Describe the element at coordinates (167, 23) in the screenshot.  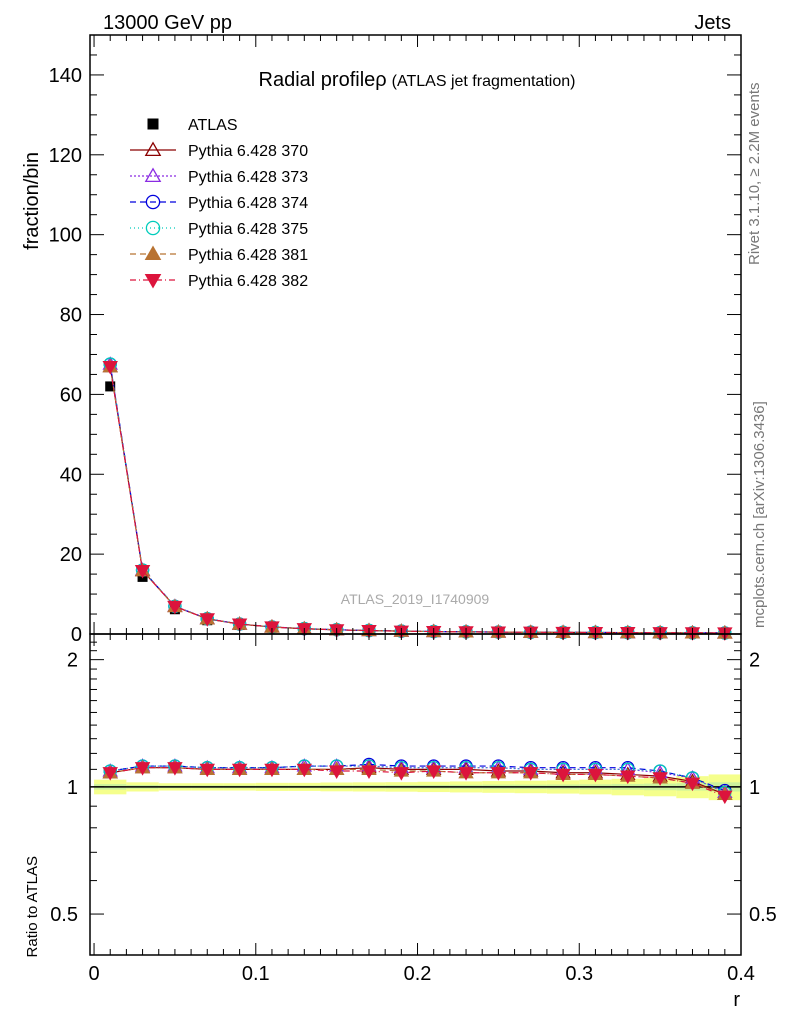
I see `header-left: 13000 GeV pp` at that location.